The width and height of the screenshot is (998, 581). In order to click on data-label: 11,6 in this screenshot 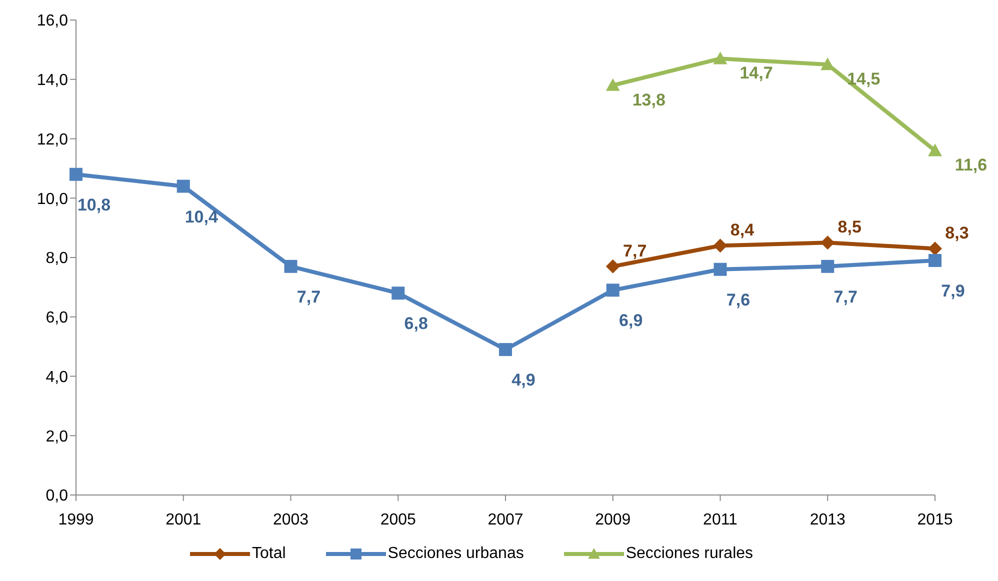, I will do `click(971, 165)`.